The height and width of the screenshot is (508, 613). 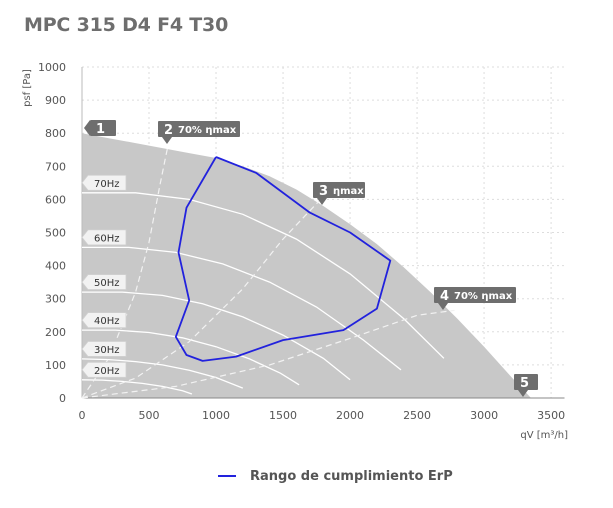 I want to click on speed-label: 50Hz, so click(x=107, y=283).